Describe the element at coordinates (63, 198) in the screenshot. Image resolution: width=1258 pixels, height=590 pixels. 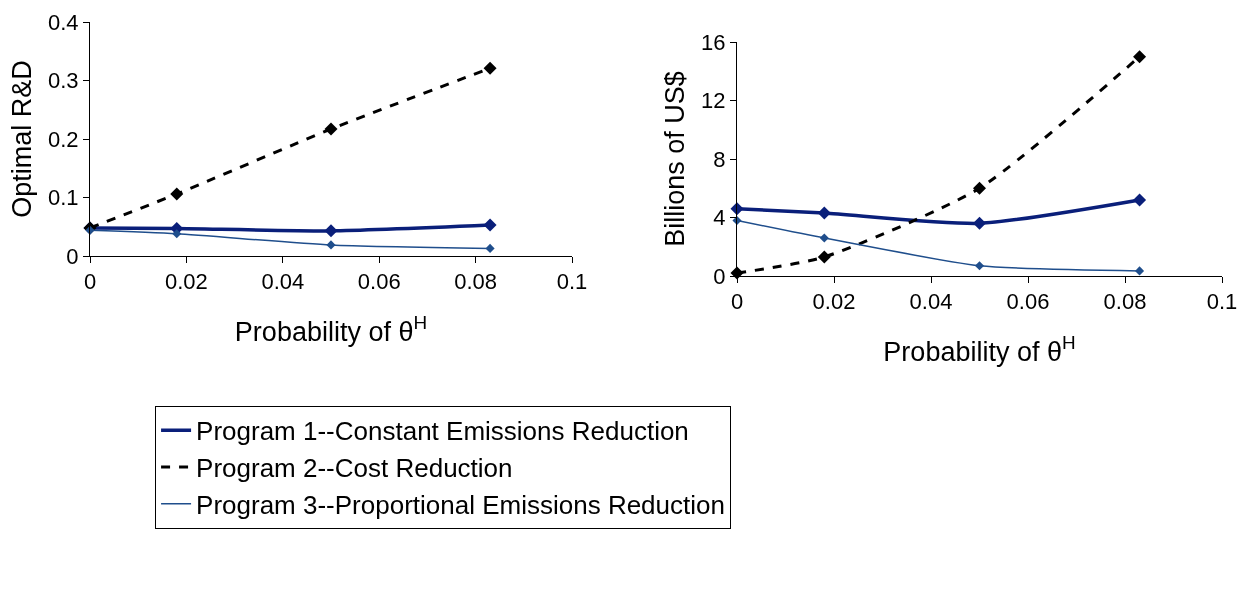
I see `y-tick-label: 0.1` at that location.